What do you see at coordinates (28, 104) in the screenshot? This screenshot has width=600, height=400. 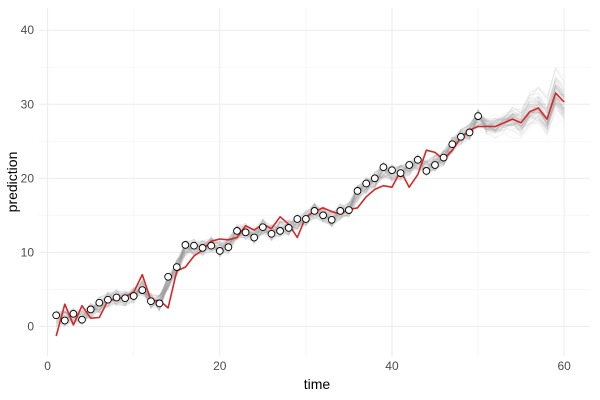 I see `y-tick-label: 30` at bounding box center [28, 104].